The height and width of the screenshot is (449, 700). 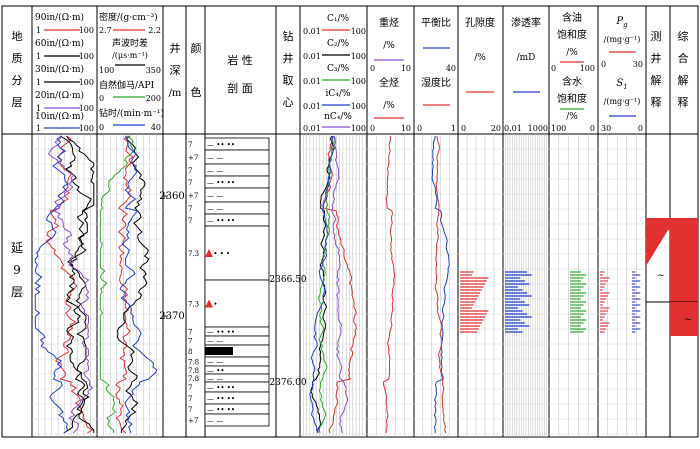 I want to click on comp-interp: ~ ~, so click(x=672, y=277).